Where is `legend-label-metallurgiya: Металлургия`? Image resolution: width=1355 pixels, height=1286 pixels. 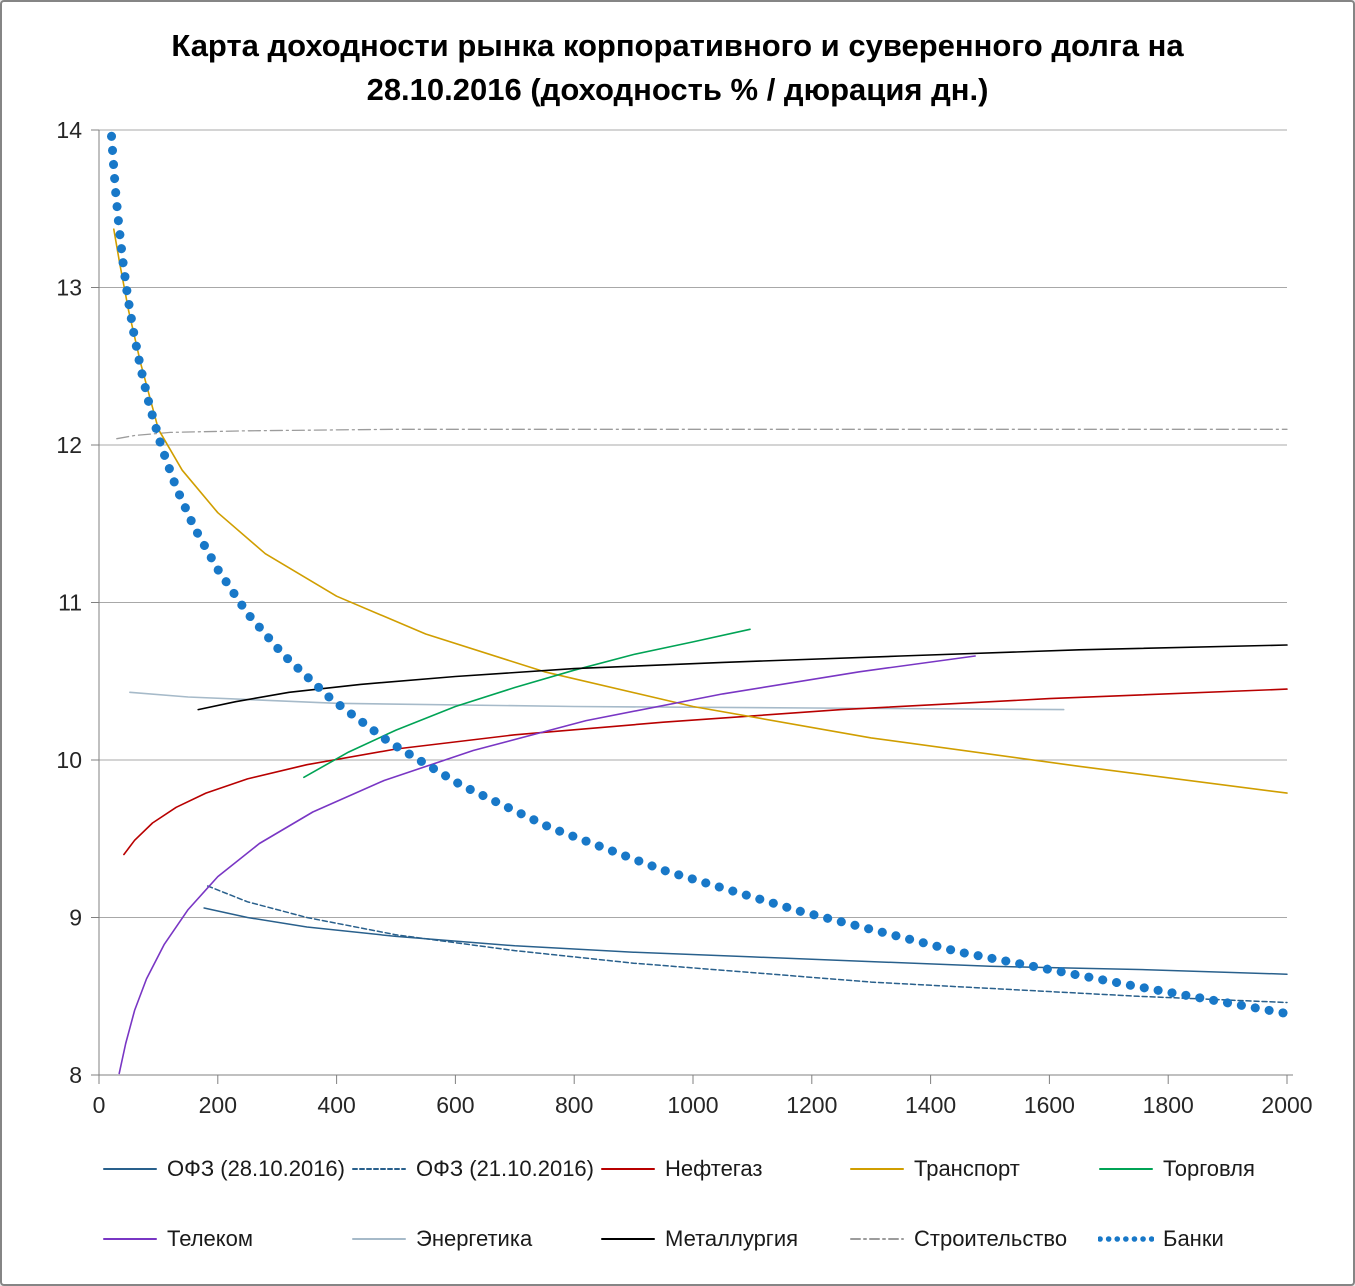
legend-label-metallurgiya: Металлургия is located at coordinates (732, 1238).